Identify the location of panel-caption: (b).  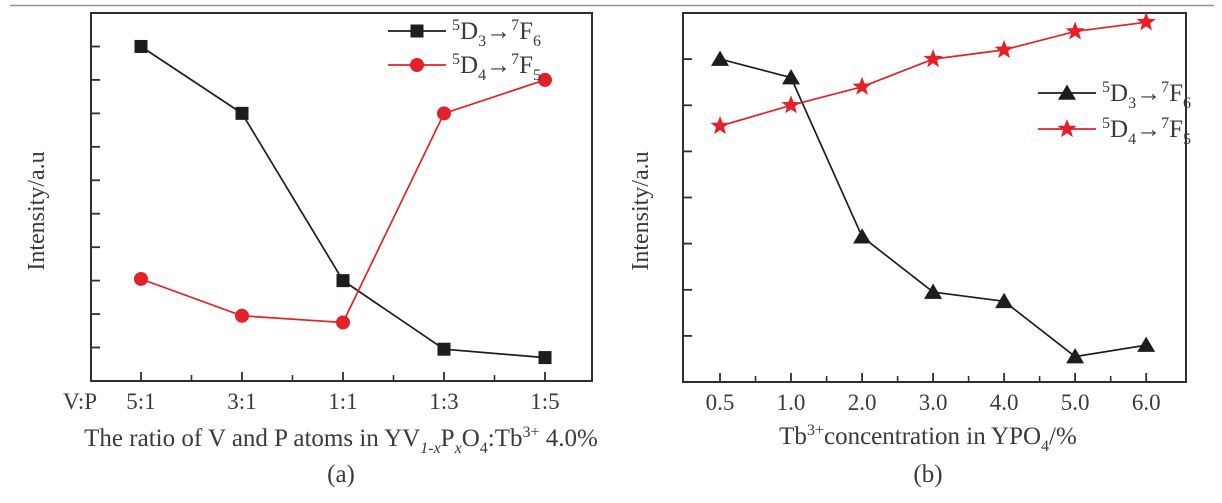
(927, 474).